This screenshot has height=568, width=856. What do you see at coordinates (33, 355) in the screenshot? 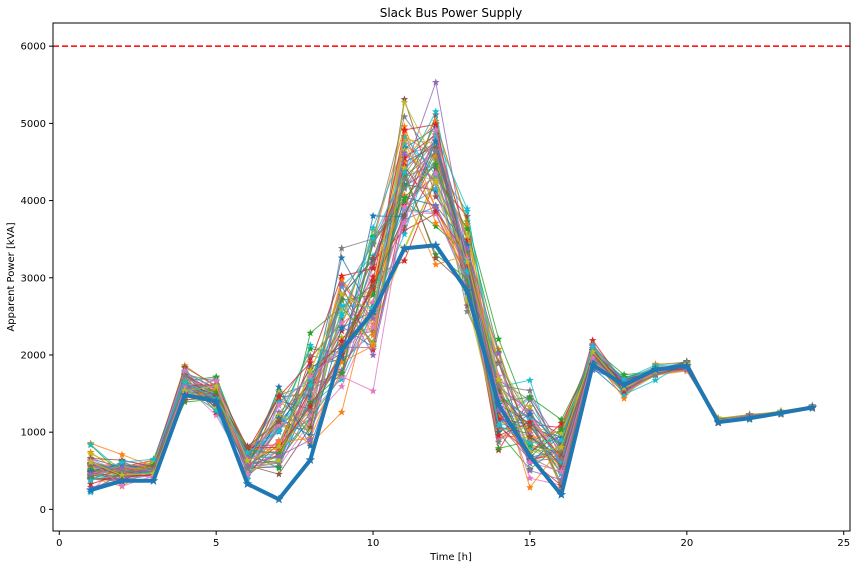
I see `y-tick-label: 2000` at bounding box center [33, 355].